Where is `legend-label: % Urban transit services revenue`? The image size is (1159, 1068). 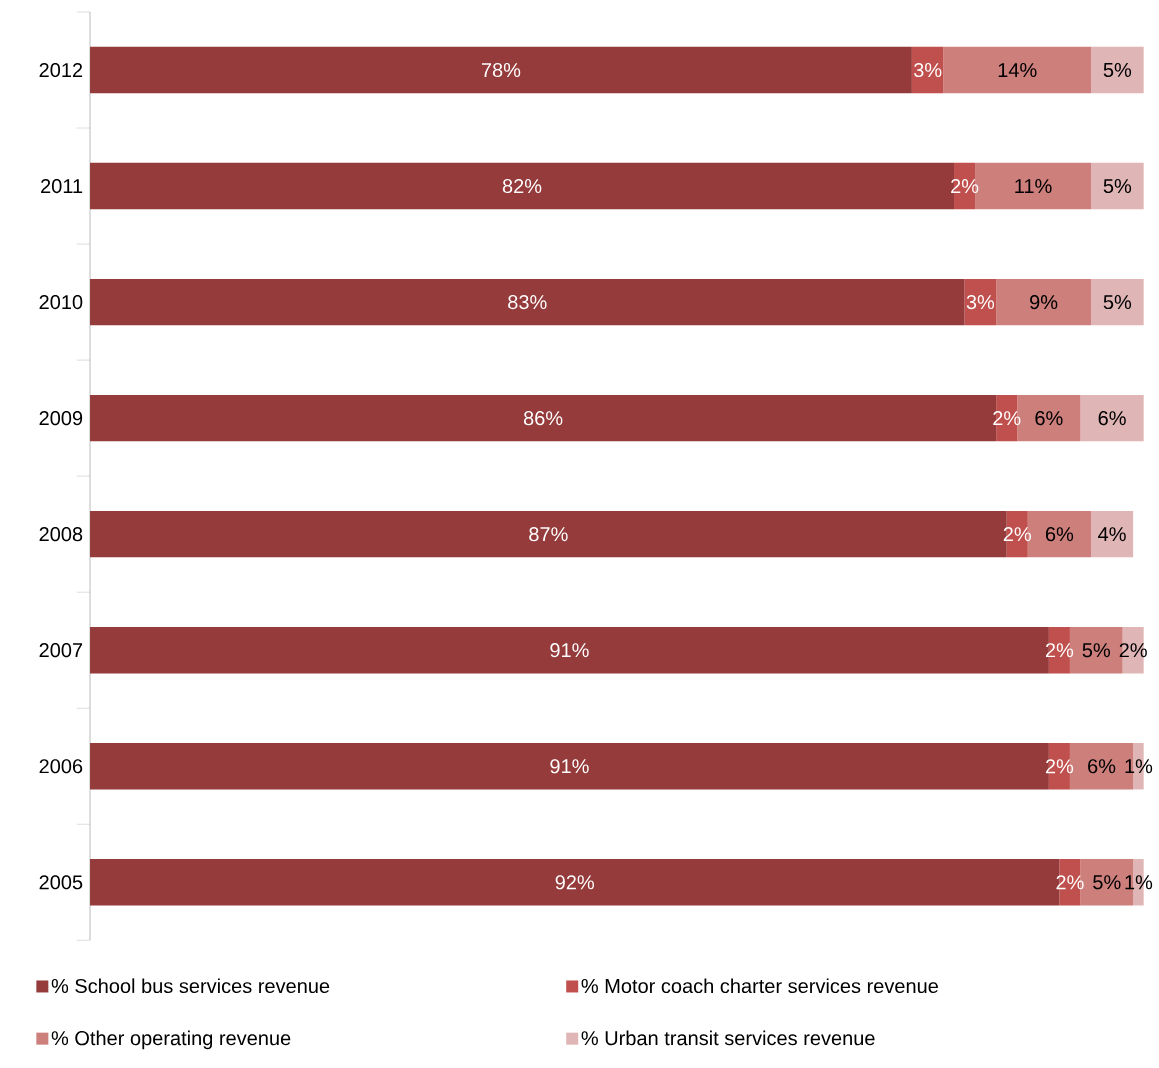 legend-label: % Urban transit services revenue is located at coordinates (728, 1038).